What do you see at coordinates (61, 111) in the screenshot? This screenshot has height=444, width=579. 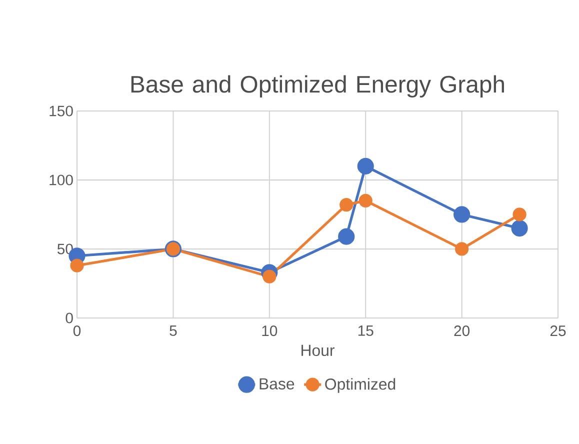 I see `y-tick-label: 150` at bounding box center [61, 111].